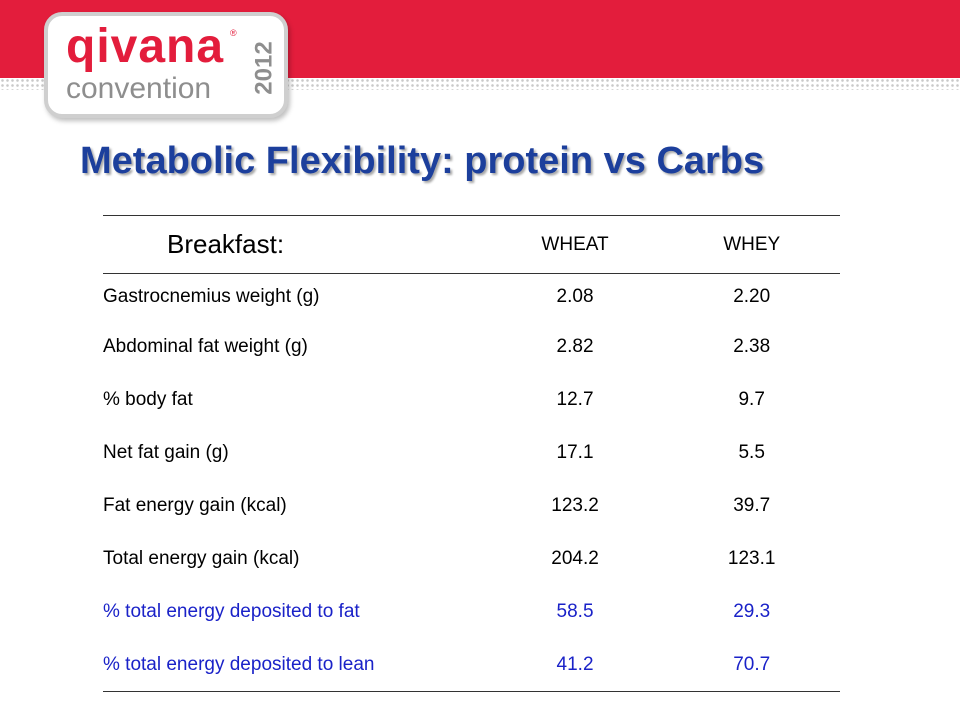 This screenshot has width=960, height=720. I want to click on slide-title: Metabolic Flexibility: protein vs Carbs, so click(422, 161).